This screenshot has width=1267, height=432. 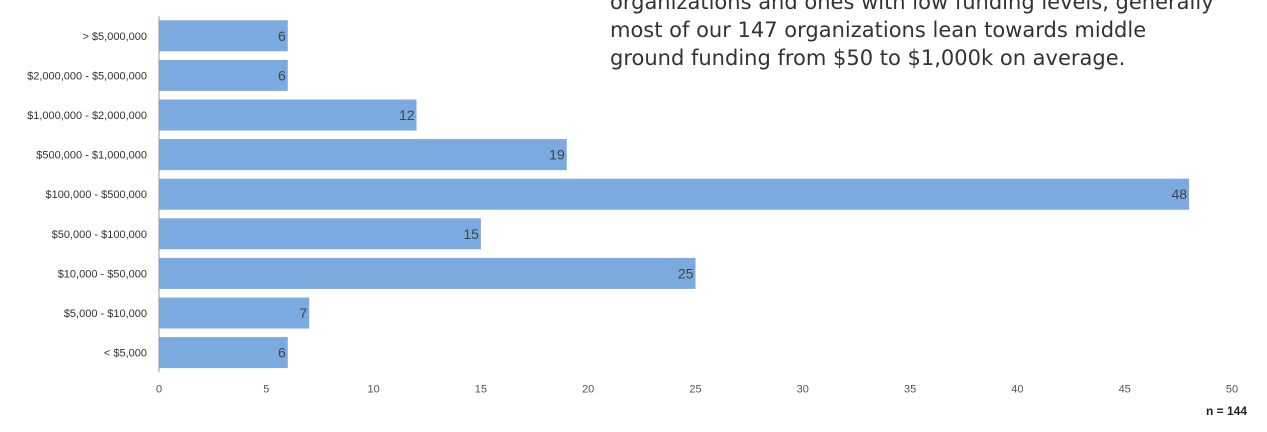 I want to click on x-tick-label: 15, so click(x=481, y=389).